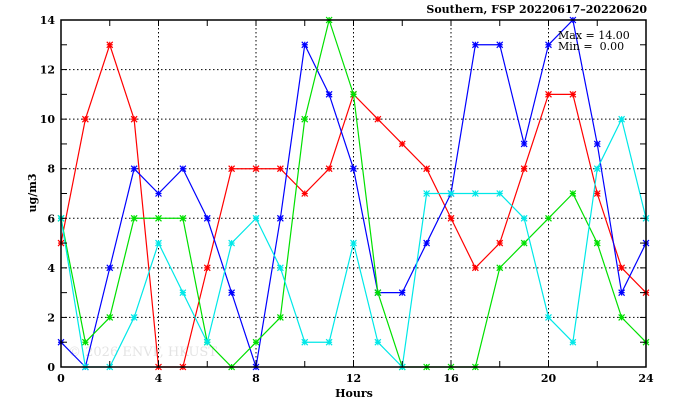  What do you see at coordinates (256, 378) in the screenshot?
I see `x-tick-label: 8` at bounding box center [256, 378].